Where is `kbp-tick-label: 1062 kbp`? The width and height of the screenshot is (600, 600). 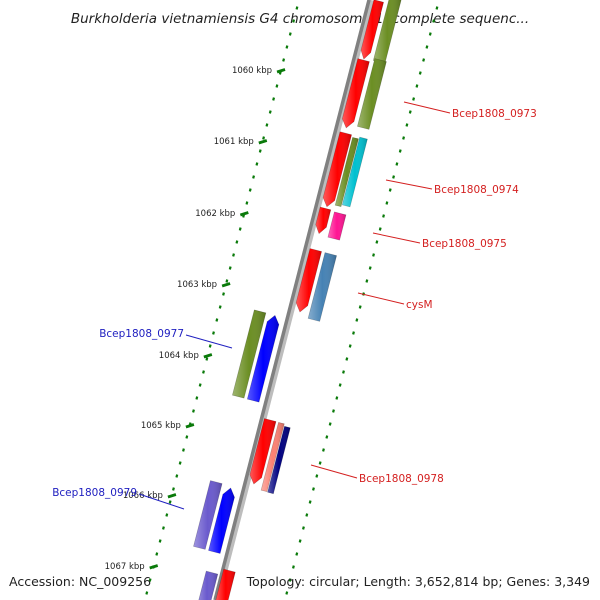 kbp-tick-label: 1062 kbp is located at coordinates (215, 214).